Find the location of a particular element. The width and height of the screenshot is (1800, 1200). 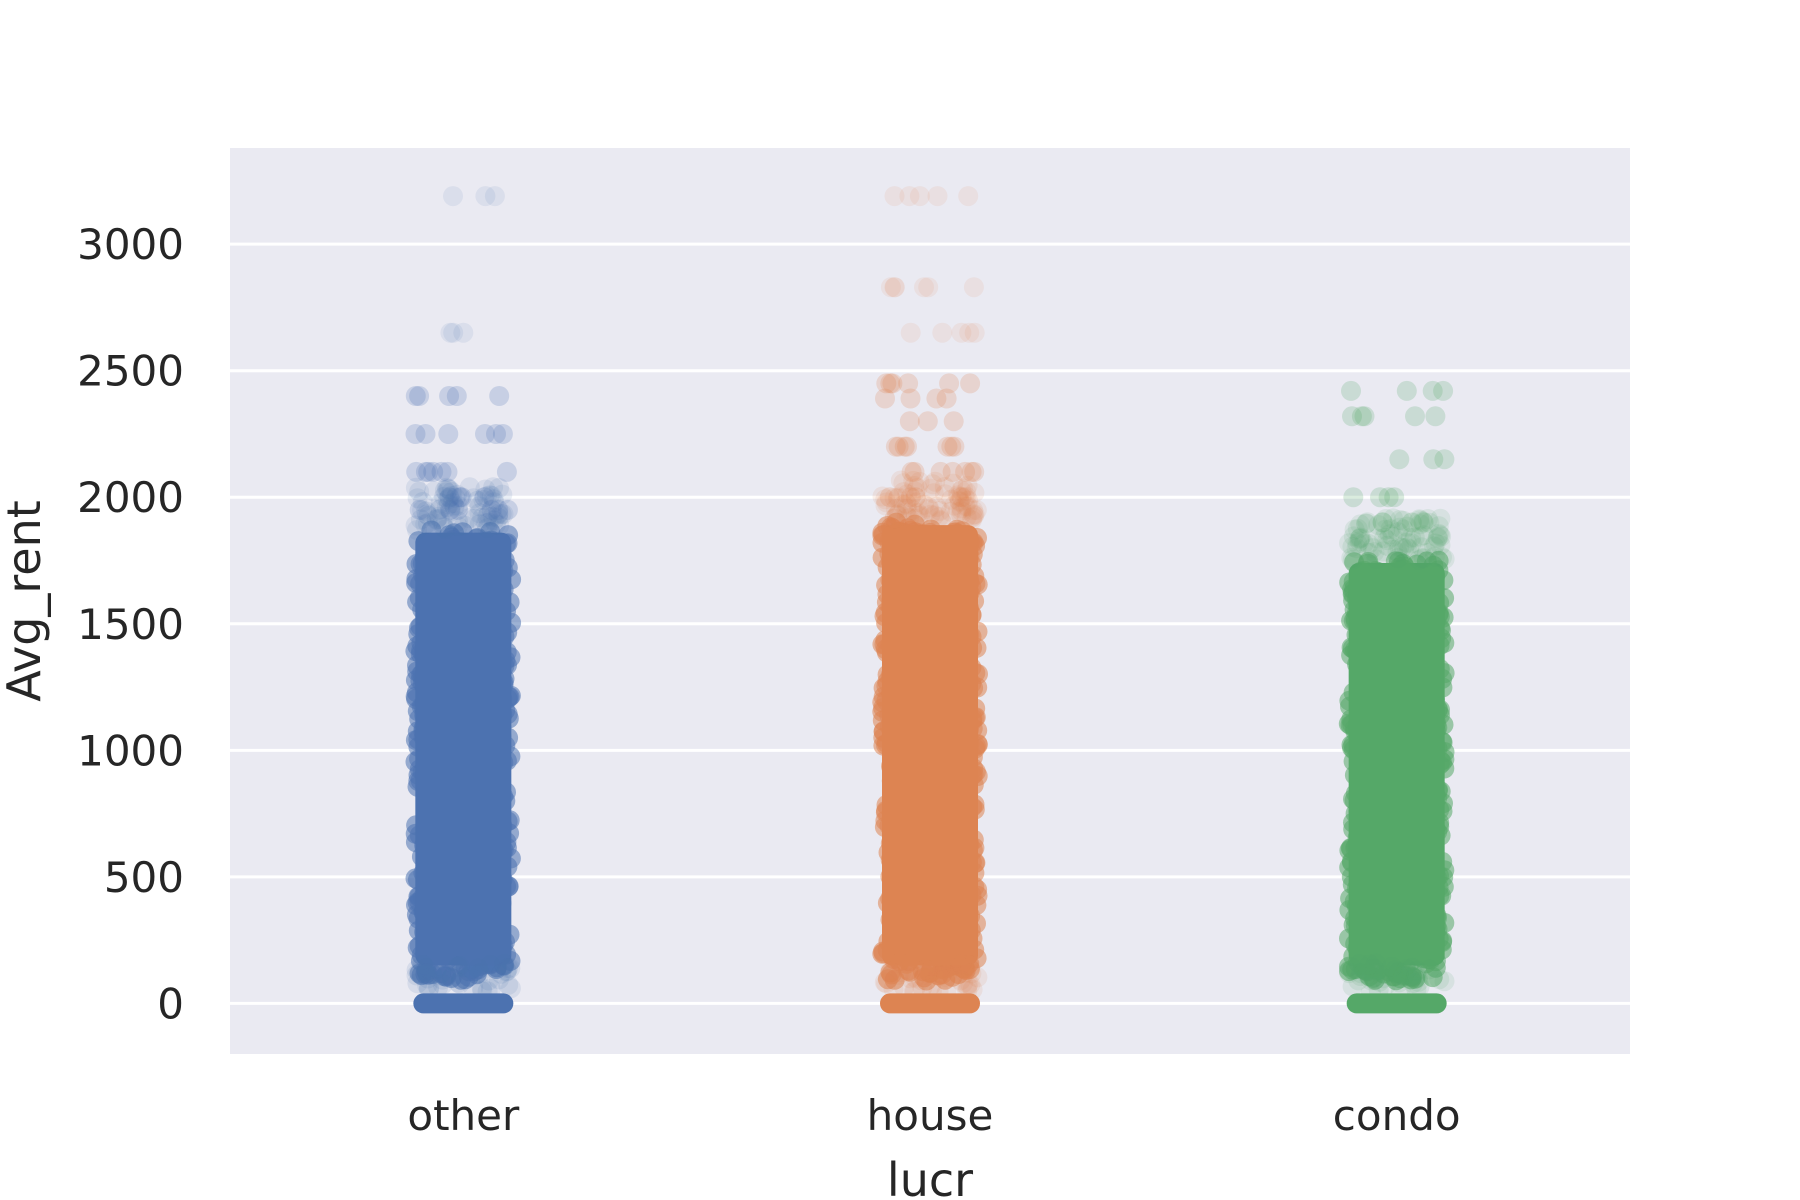

zero-value-points is located at coordinates (463, 1003).